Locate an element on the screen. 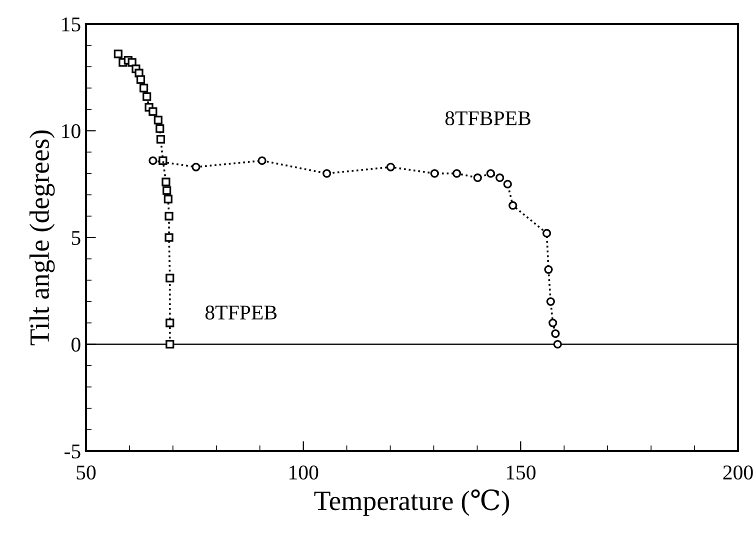  y-axis-title: Tilt angle (degrees) is located at coordinates (42, 238).